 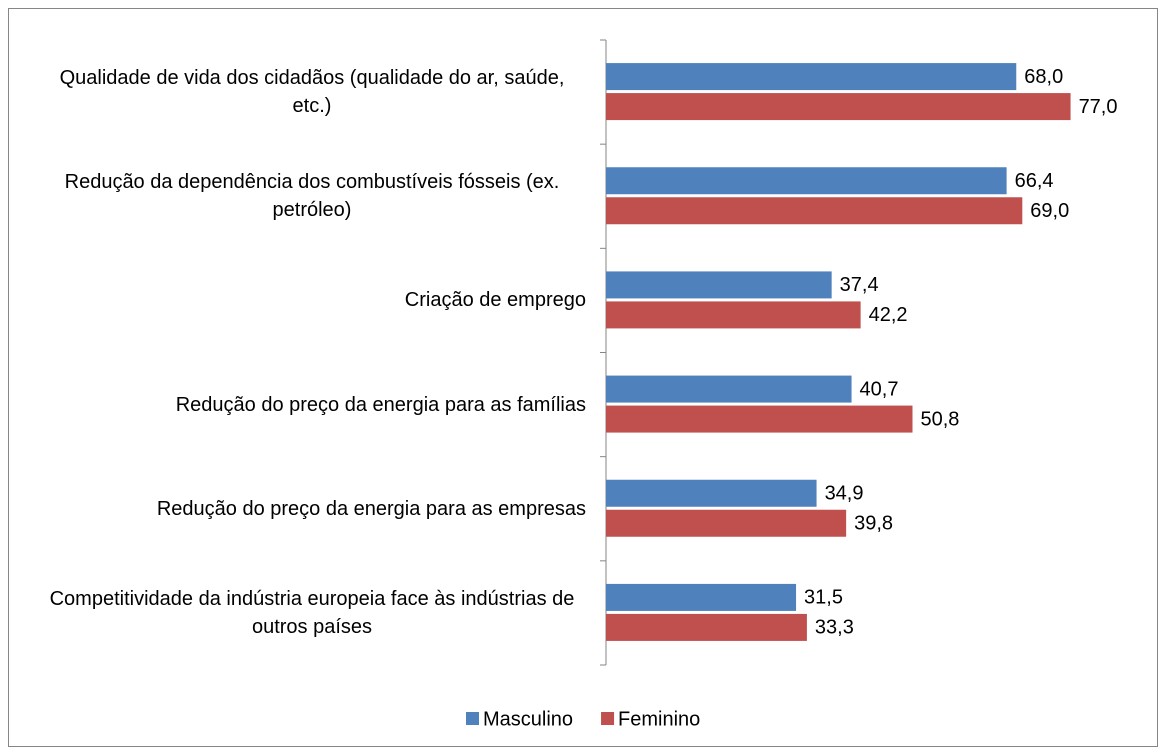 What do you see at coordinates (659, 719) in the screenshot?
I see `legend-label: Feminino` at bounding box center [659, 719].